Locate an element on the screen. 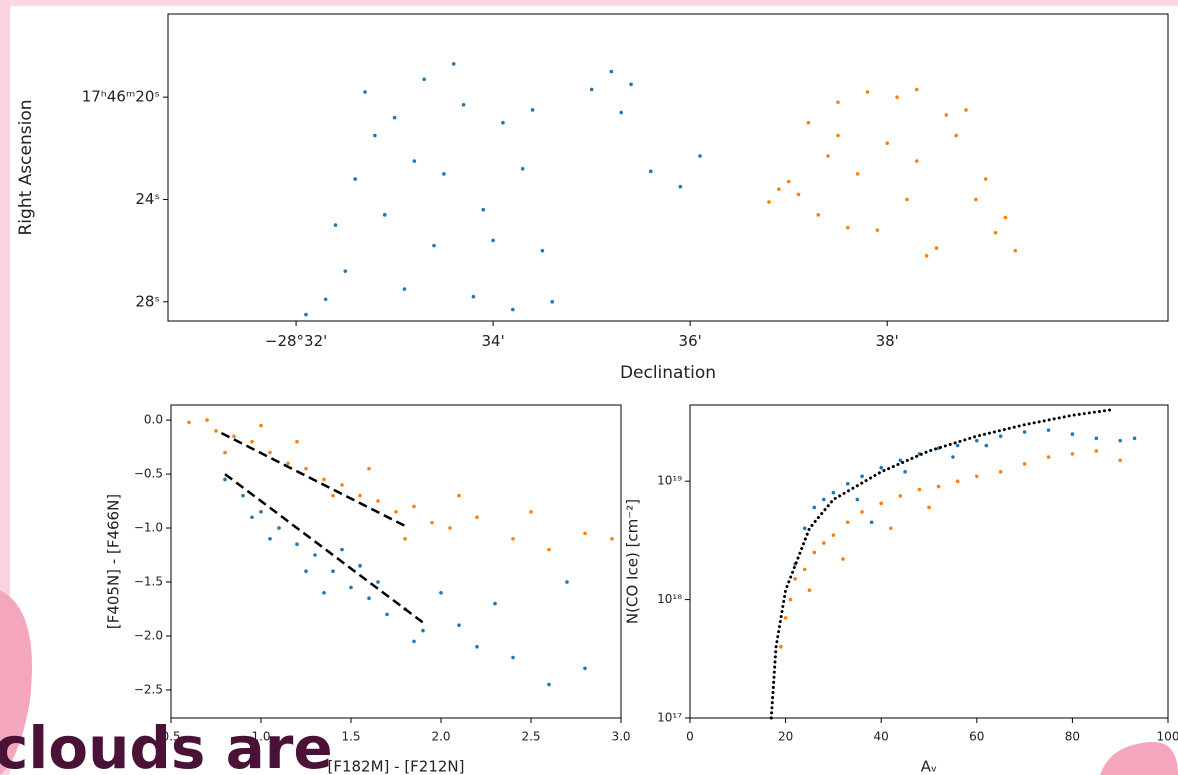 The width and height of the screenshot is (1178, 775). x-tick-label: 0.5 is located at coordinates (170, 737).